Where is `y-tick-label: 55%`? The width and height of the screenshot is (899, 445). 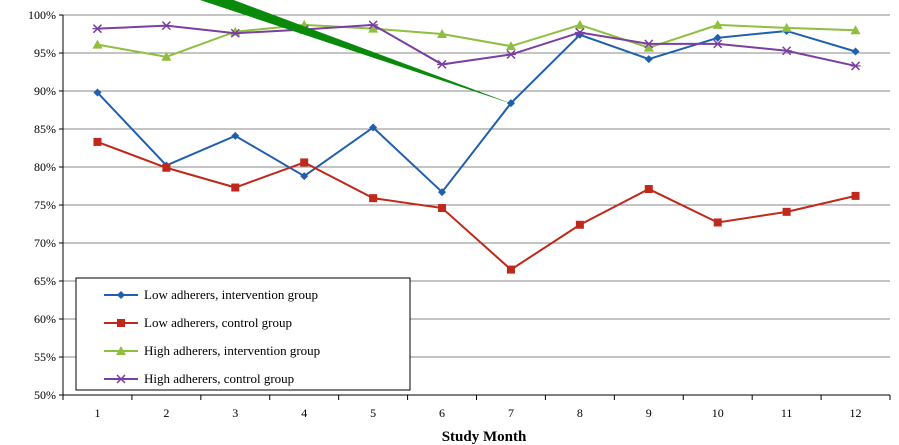 y-tick-label: 55% is located at coordinates (45, 357).